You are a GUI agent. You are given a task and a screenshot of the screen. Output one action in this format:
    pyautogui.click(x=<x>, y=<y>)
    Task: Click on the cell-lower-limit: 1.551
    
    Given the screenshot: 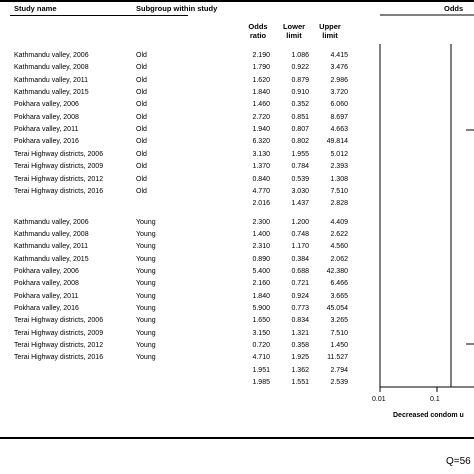 What is the action you would take?
    pyautogui.click(x=300, y=383)
    